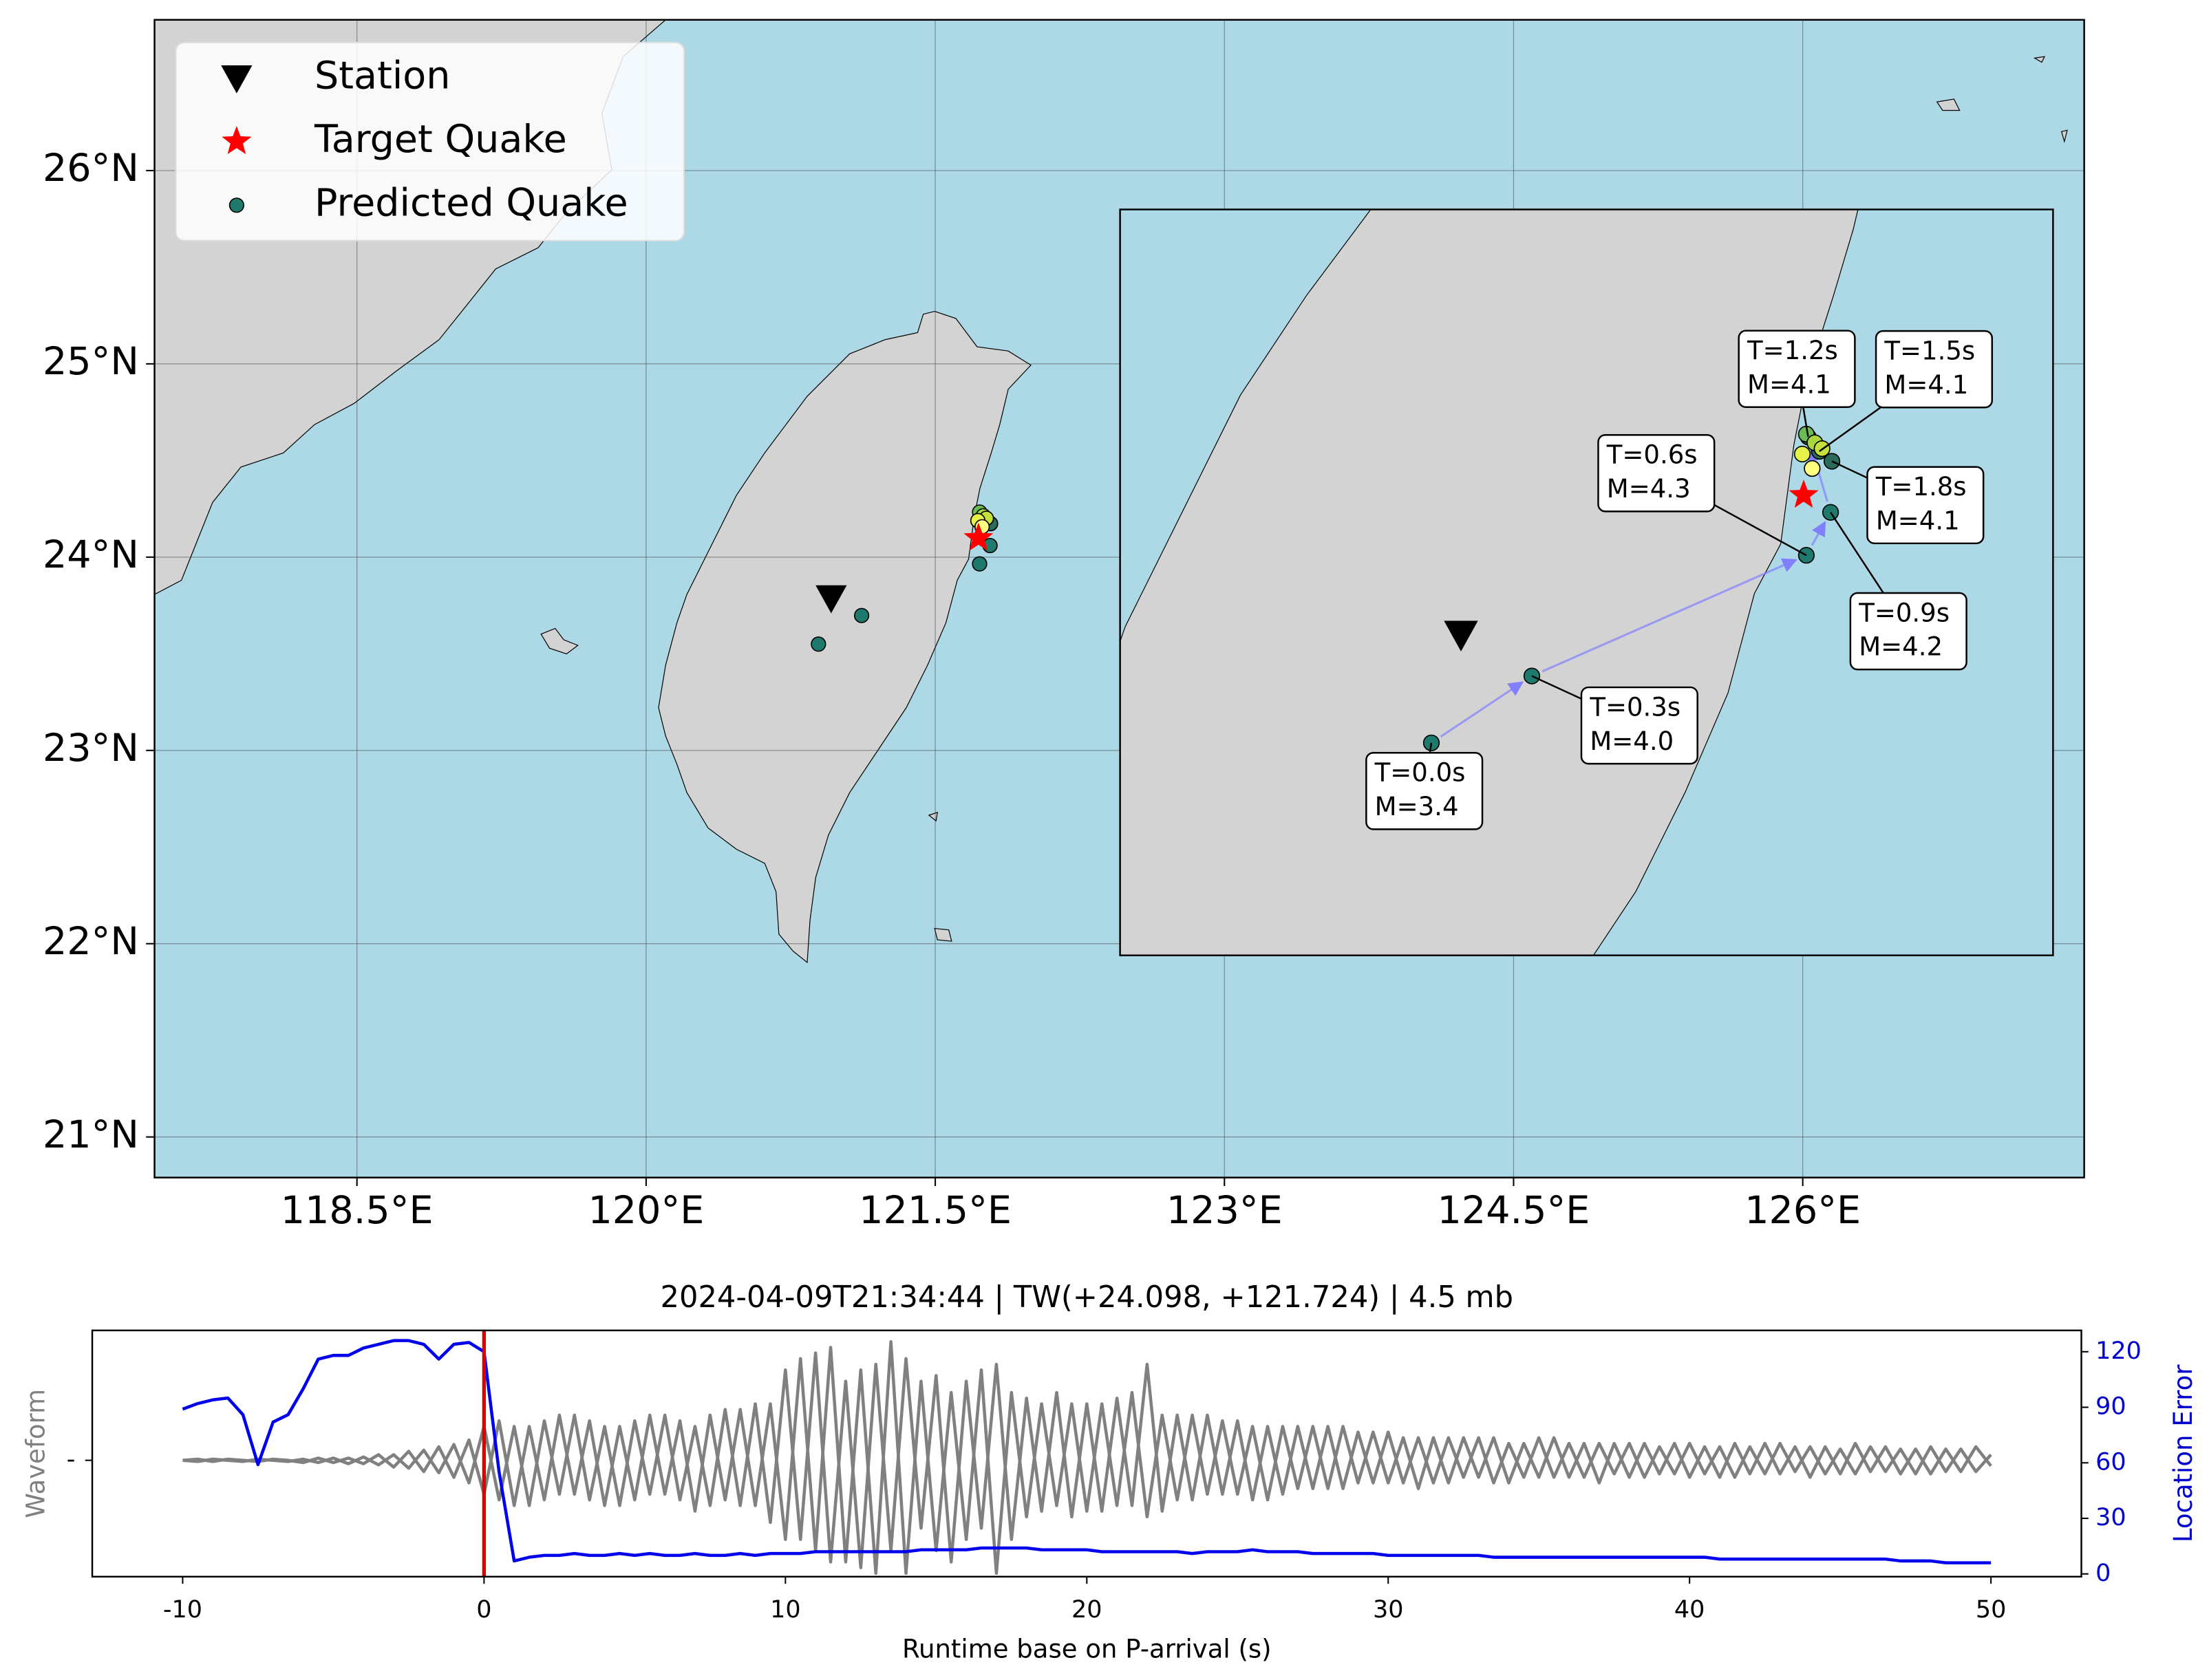 This screenshot has height=1680, width=2209. What do you see at coordinates (1086, 1610) in the screenshot?
I see `x-tick-label: 20` at bounding box center [1086, 1610].